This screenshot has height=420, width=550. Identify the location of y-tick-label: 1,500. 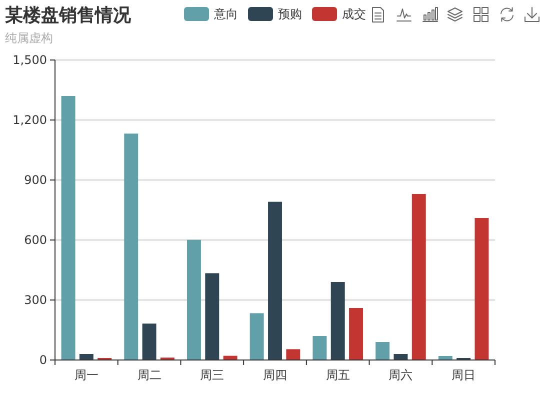
(29, 60).